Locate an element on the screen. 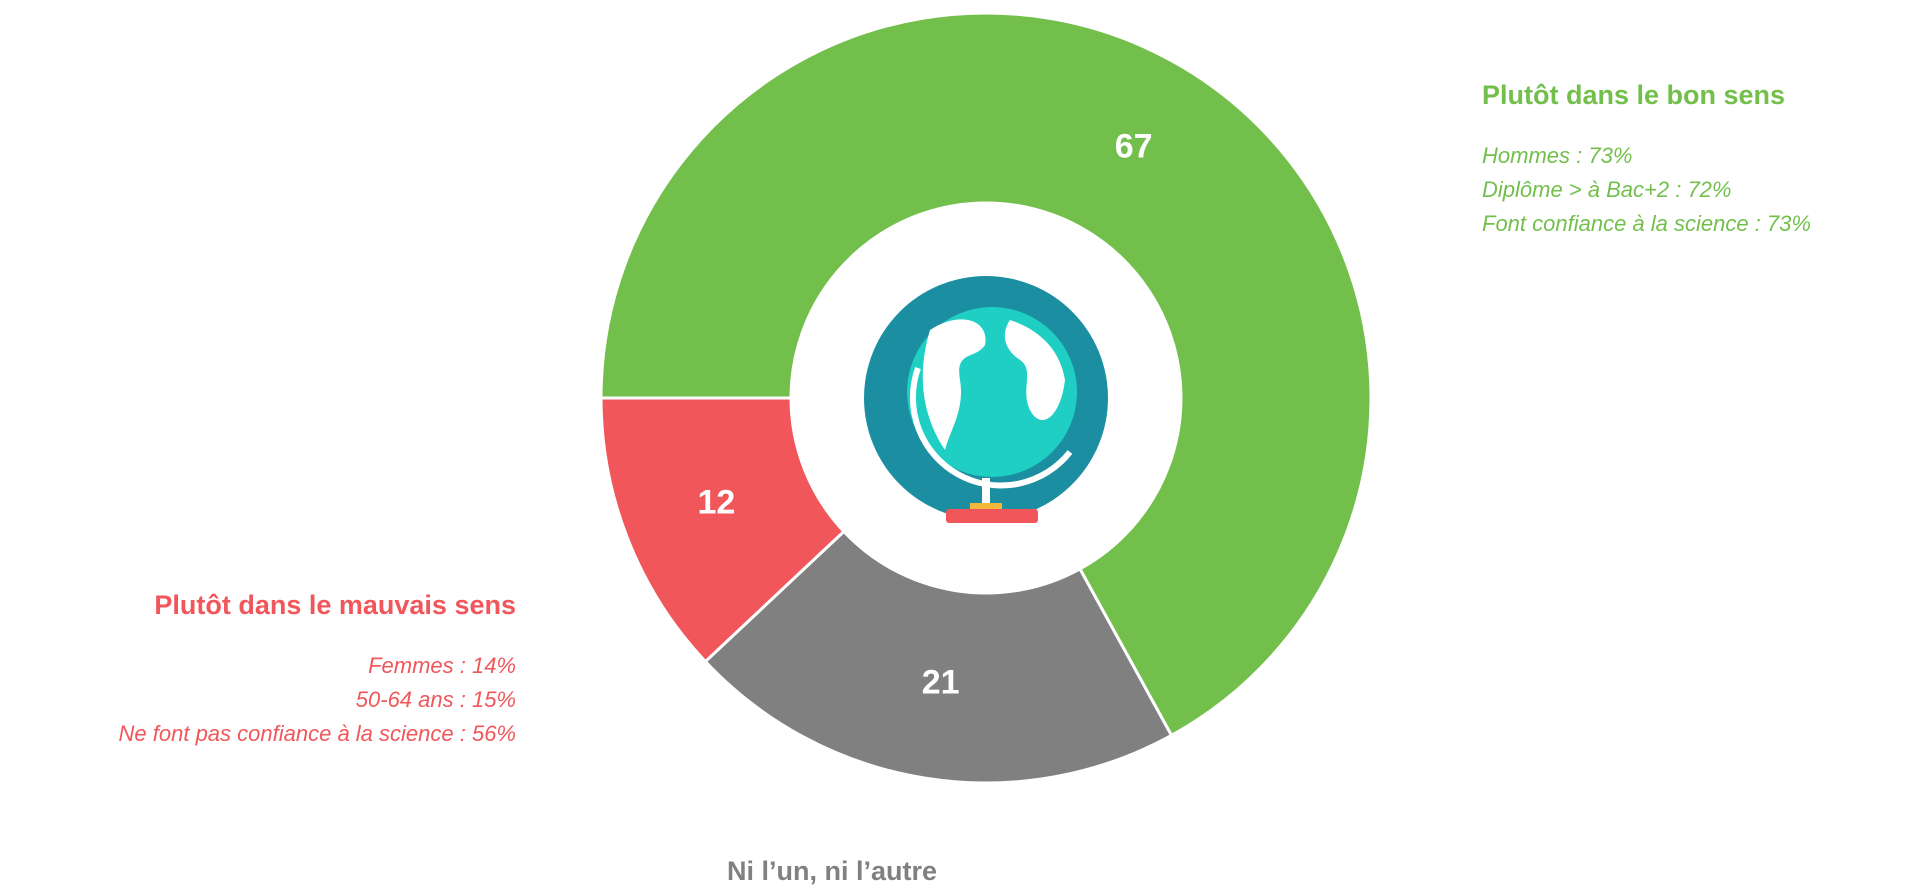 This screenshot has height=886, width=1908. data-label: 12 is located at coordinates (716, 503).